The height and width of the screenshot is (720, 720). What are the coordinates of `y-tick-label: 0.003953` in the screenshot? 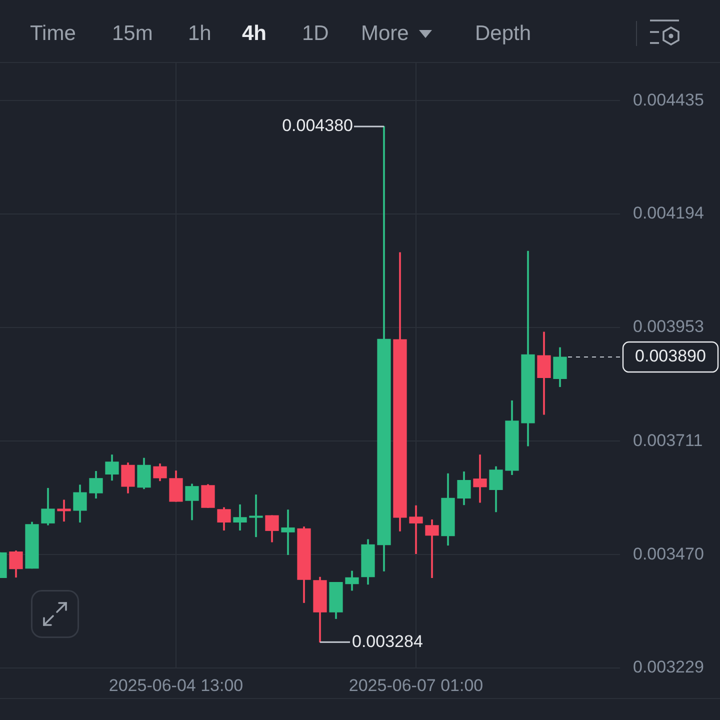 It's located at (668, 326).